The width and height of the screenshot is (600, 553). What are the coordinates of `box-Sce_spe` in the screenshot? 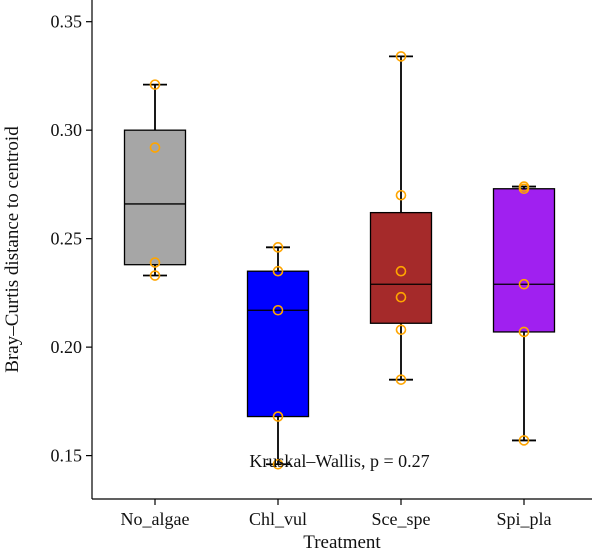 It's located at (401, 218).